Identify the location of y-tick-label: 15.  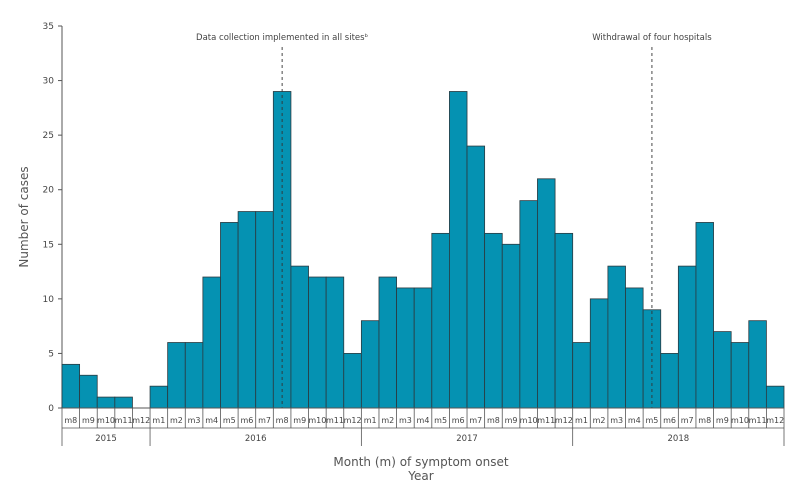
(48, 245).